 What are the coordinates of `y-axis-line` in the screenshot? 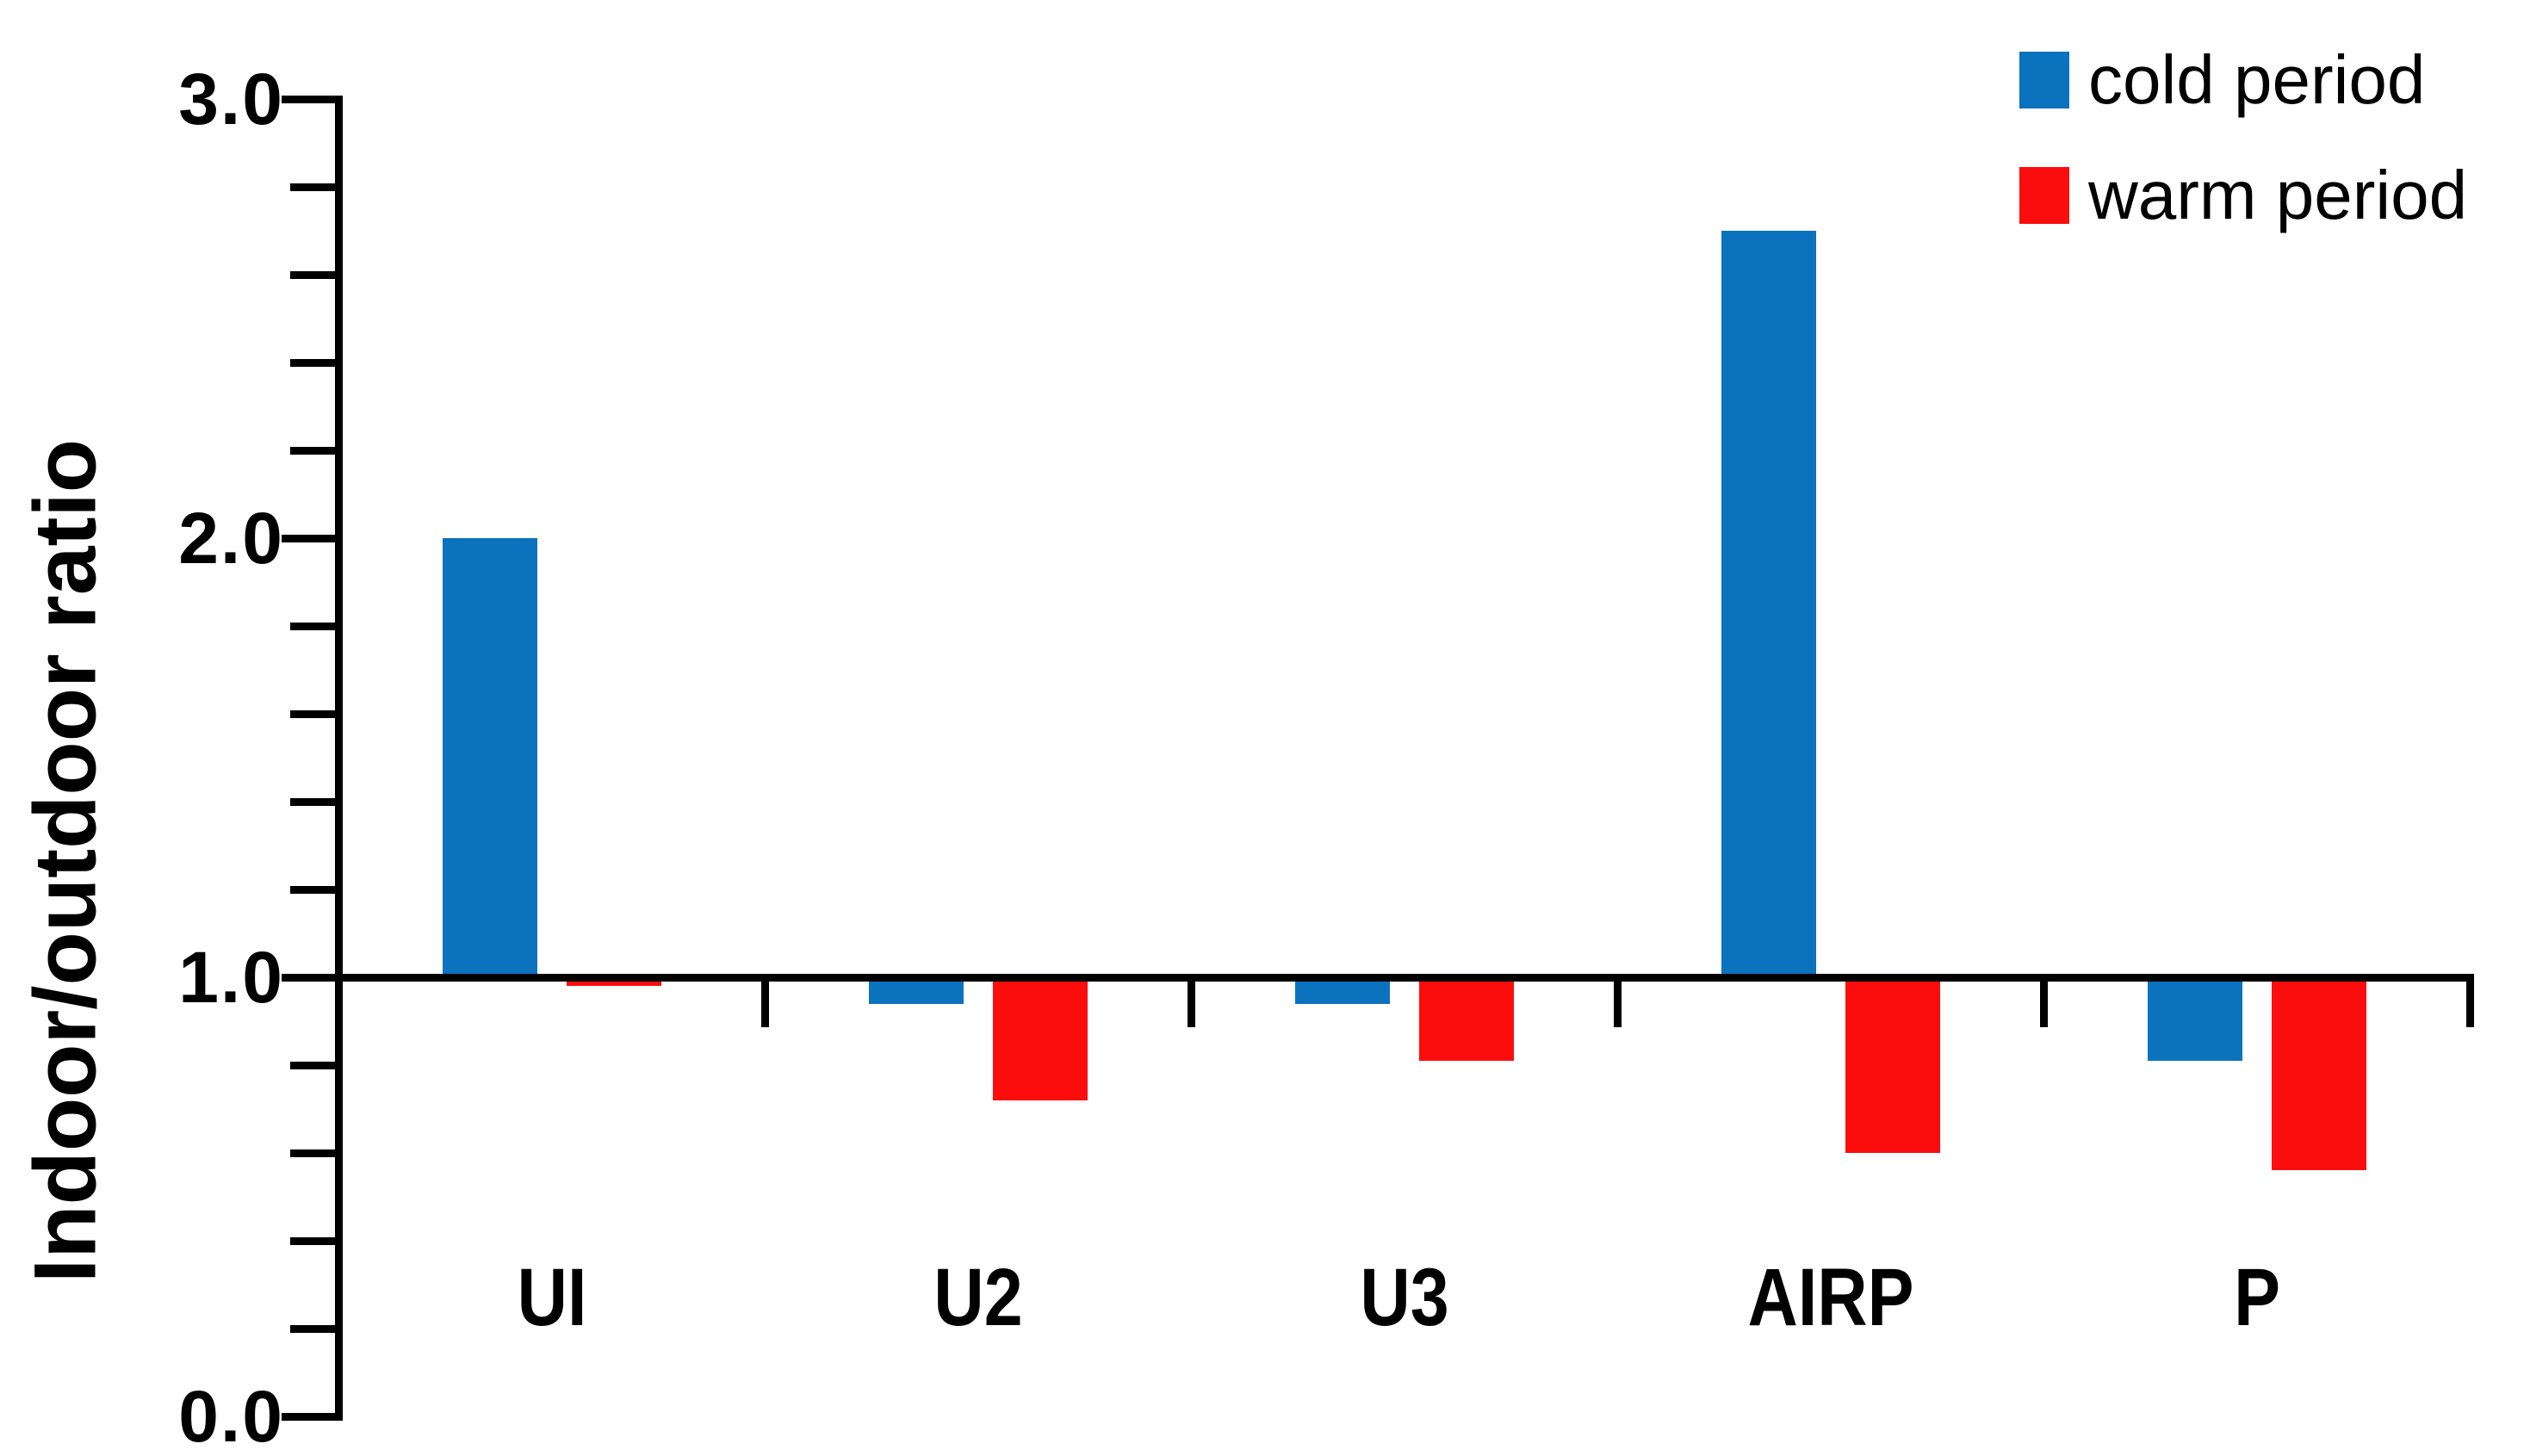 It's located at (338, 758).